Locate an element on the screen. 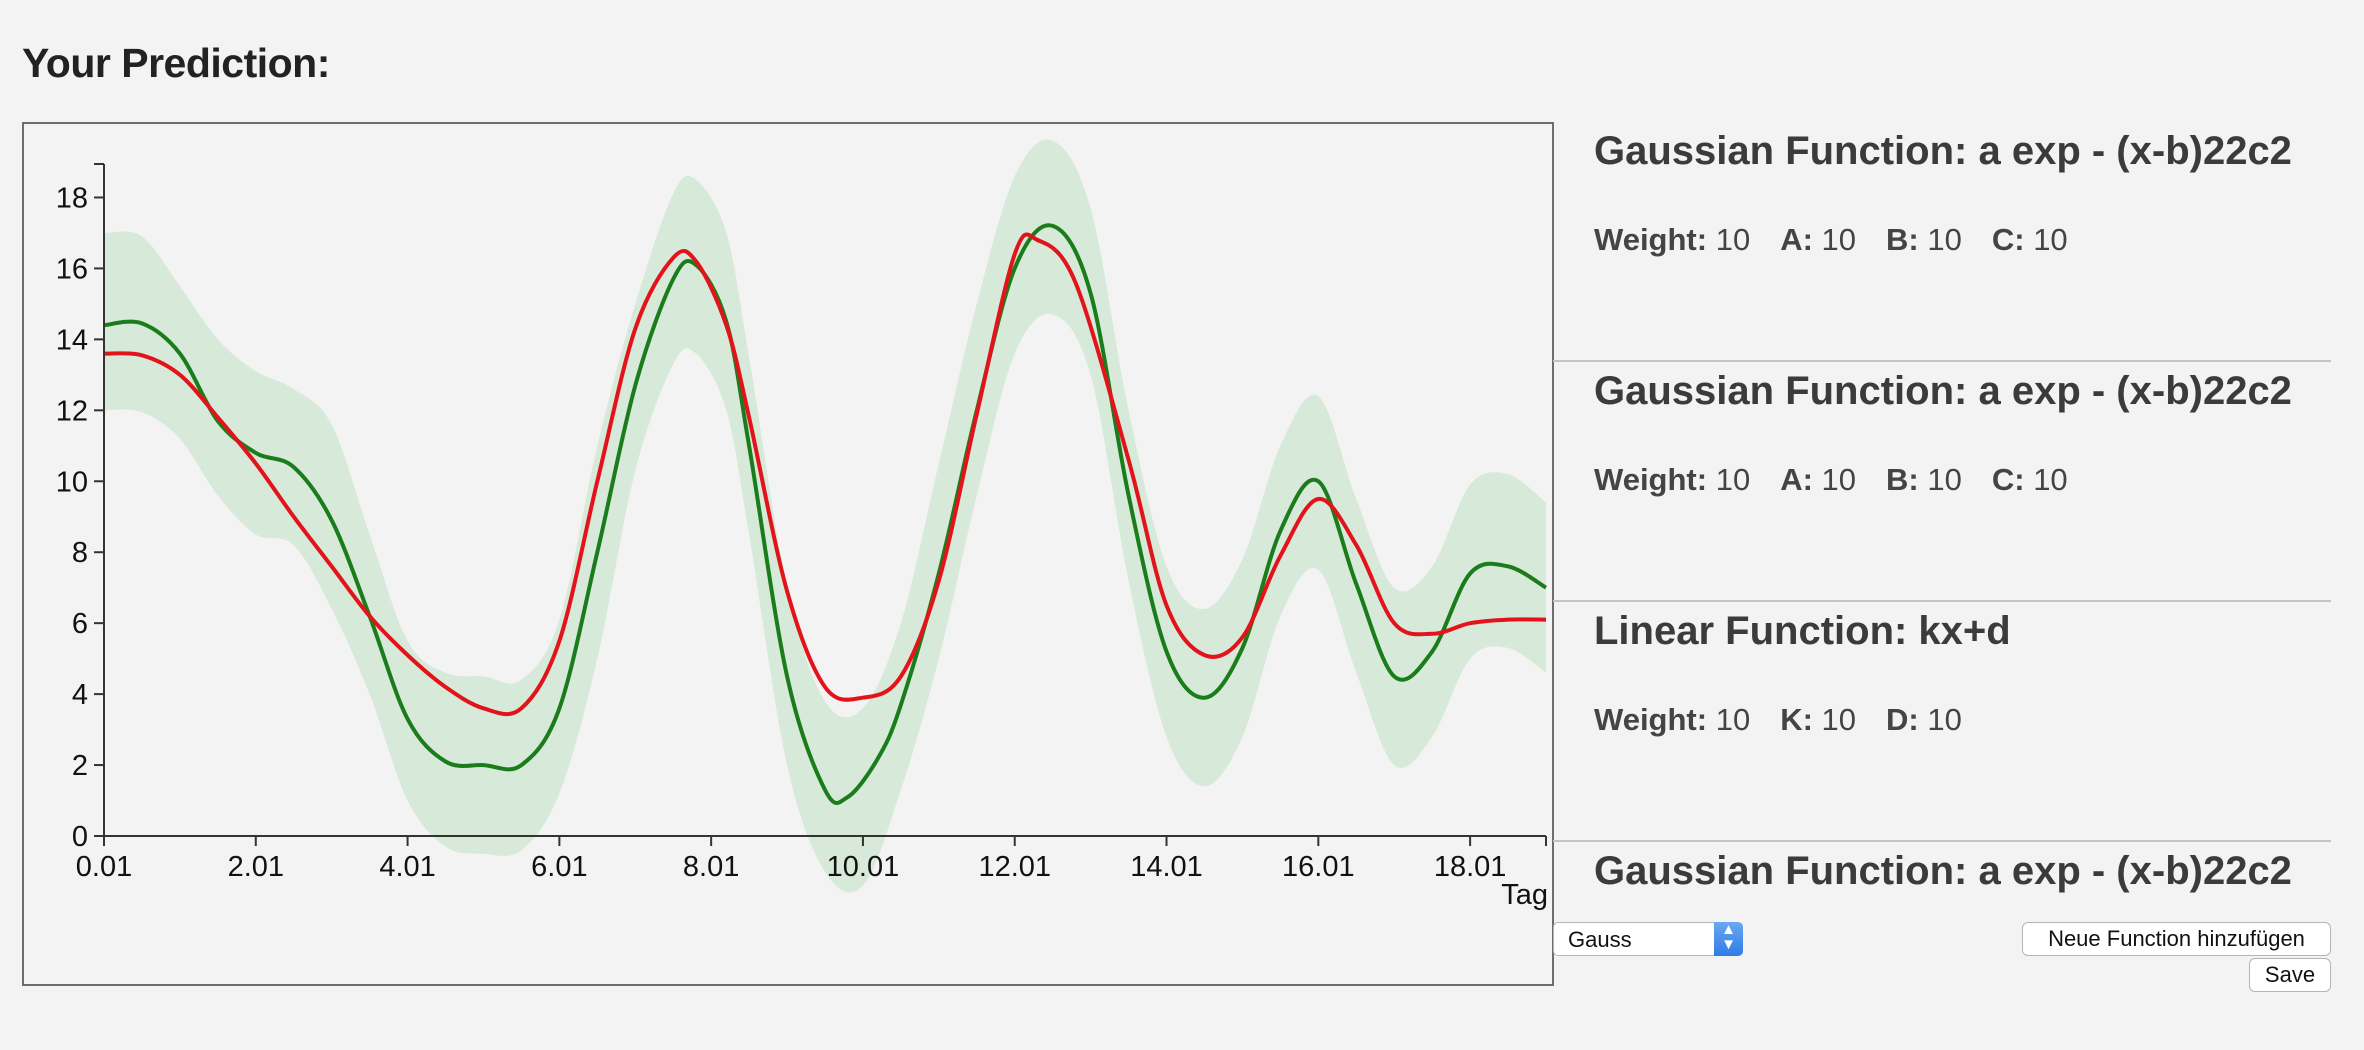  function-title: Linear Function: kx+d is located at coordinates (1802, 631).